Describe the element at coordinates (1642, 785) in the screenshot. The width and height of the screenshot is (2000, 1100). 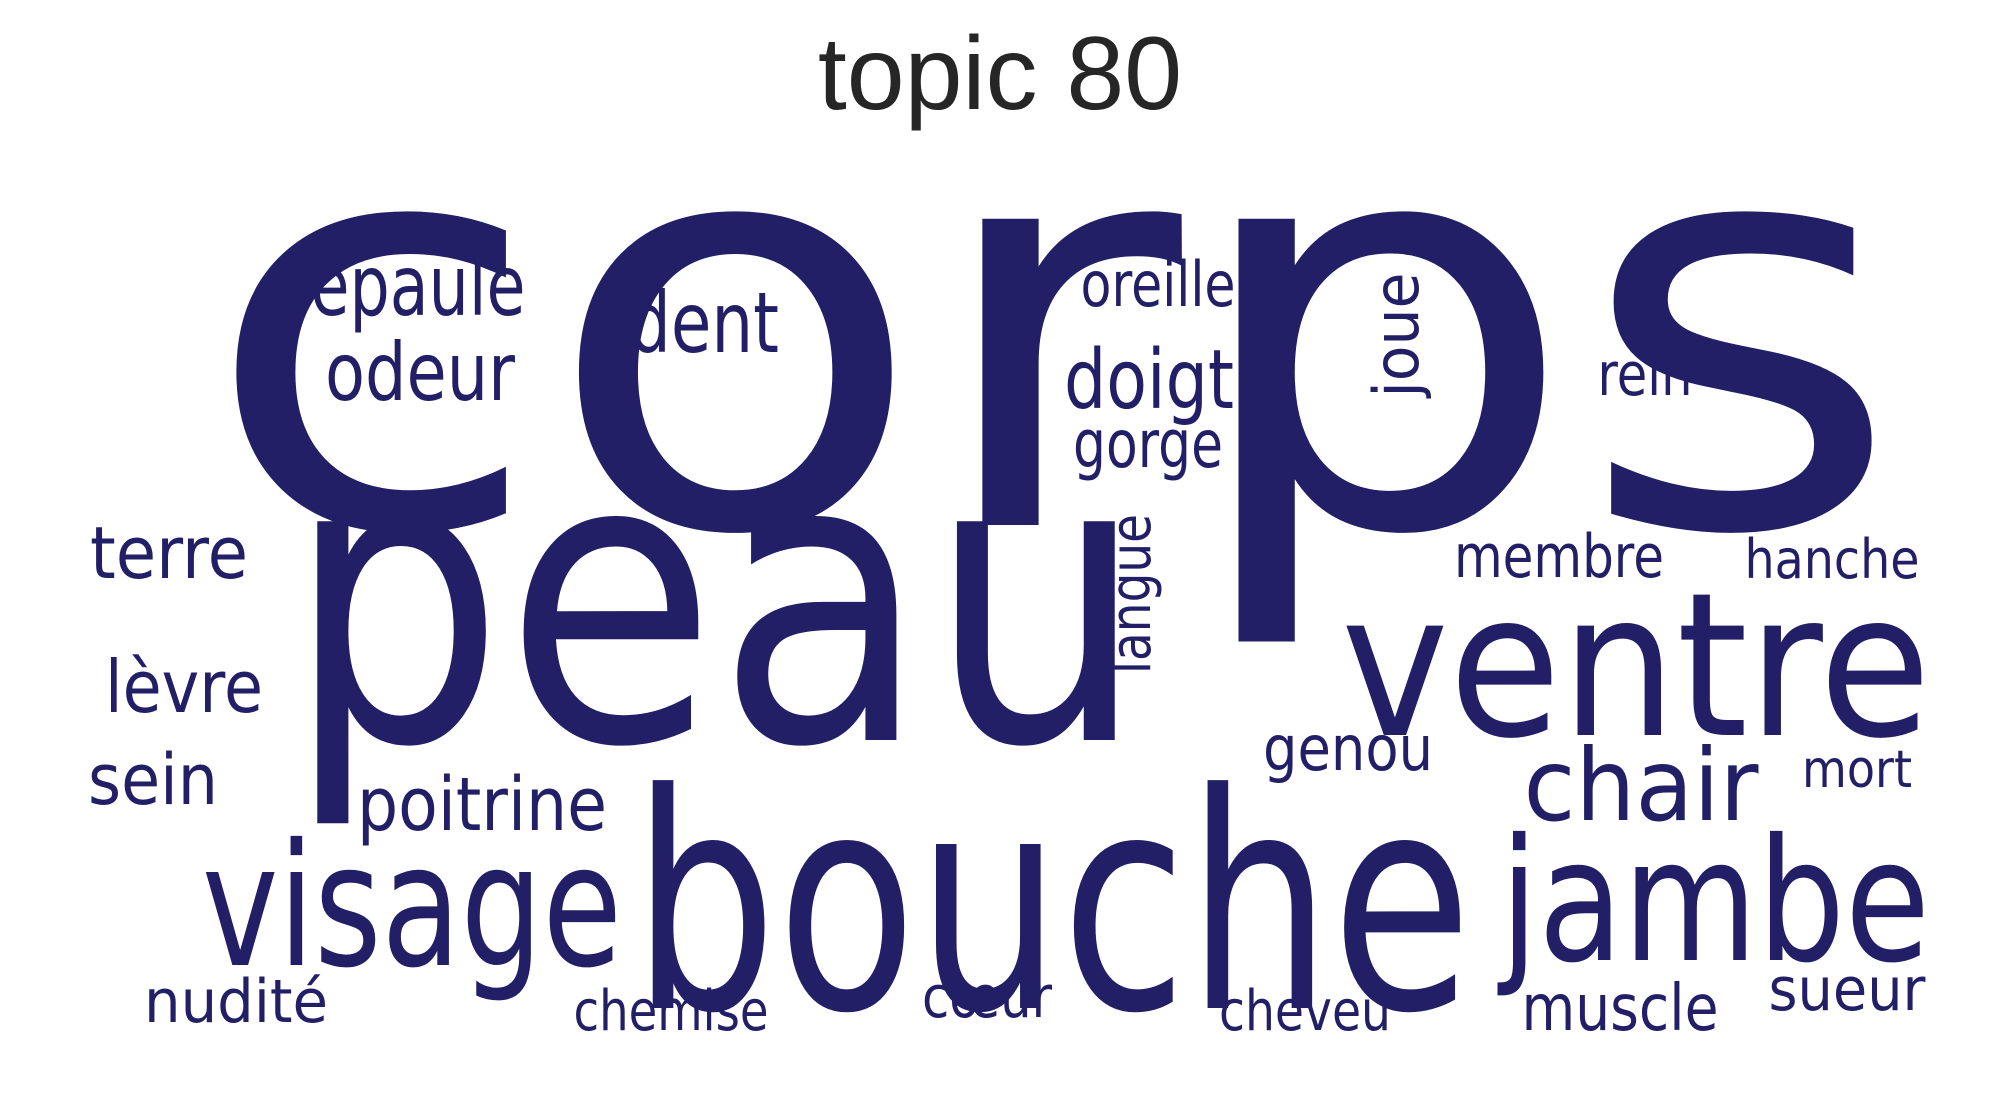
I see `word-chair: chair` at that location.